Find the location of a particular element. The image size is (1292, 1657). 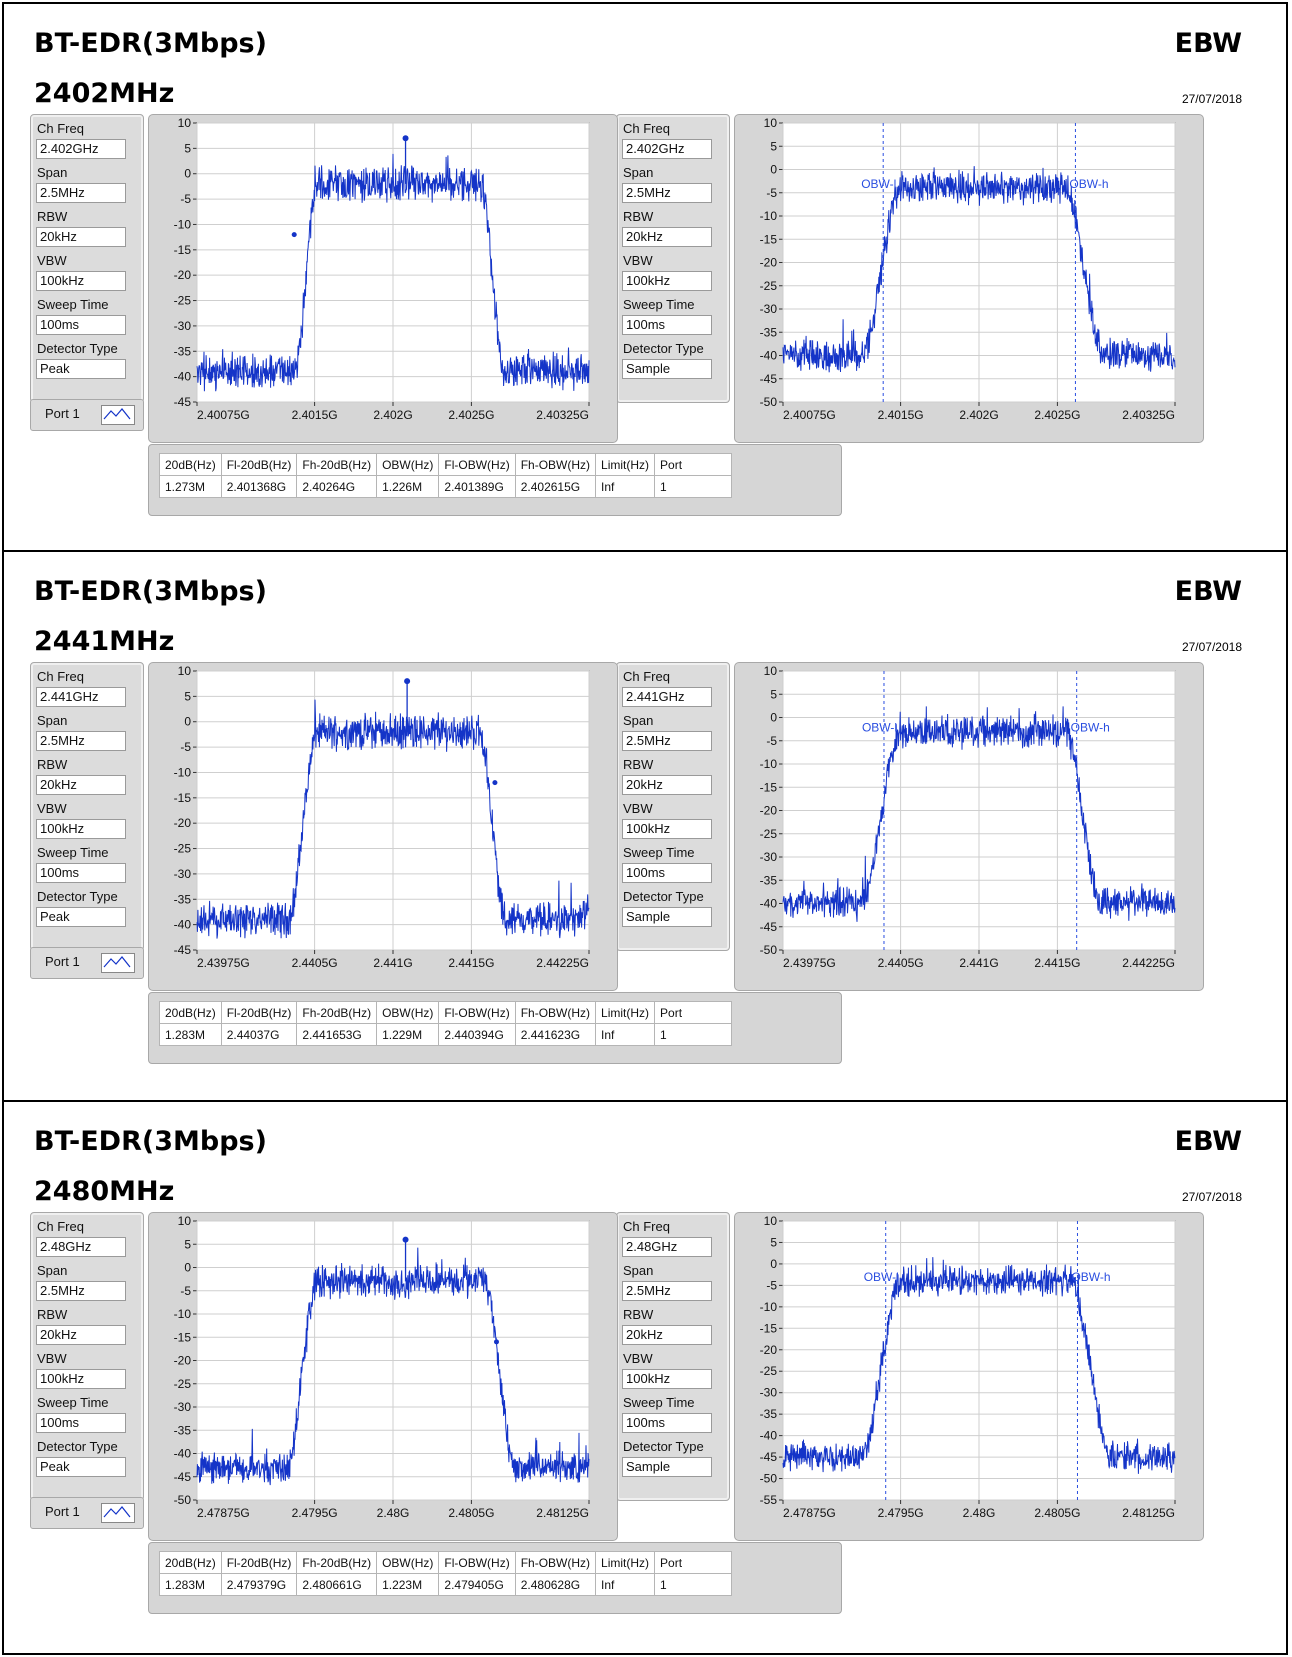

x-tick-label: 2.48G is located at coordinates (979, 1513).